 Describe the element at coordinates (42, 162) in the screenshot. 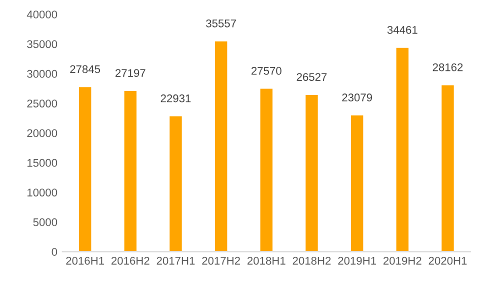

I see `y-tick-label: 15000` at that location.